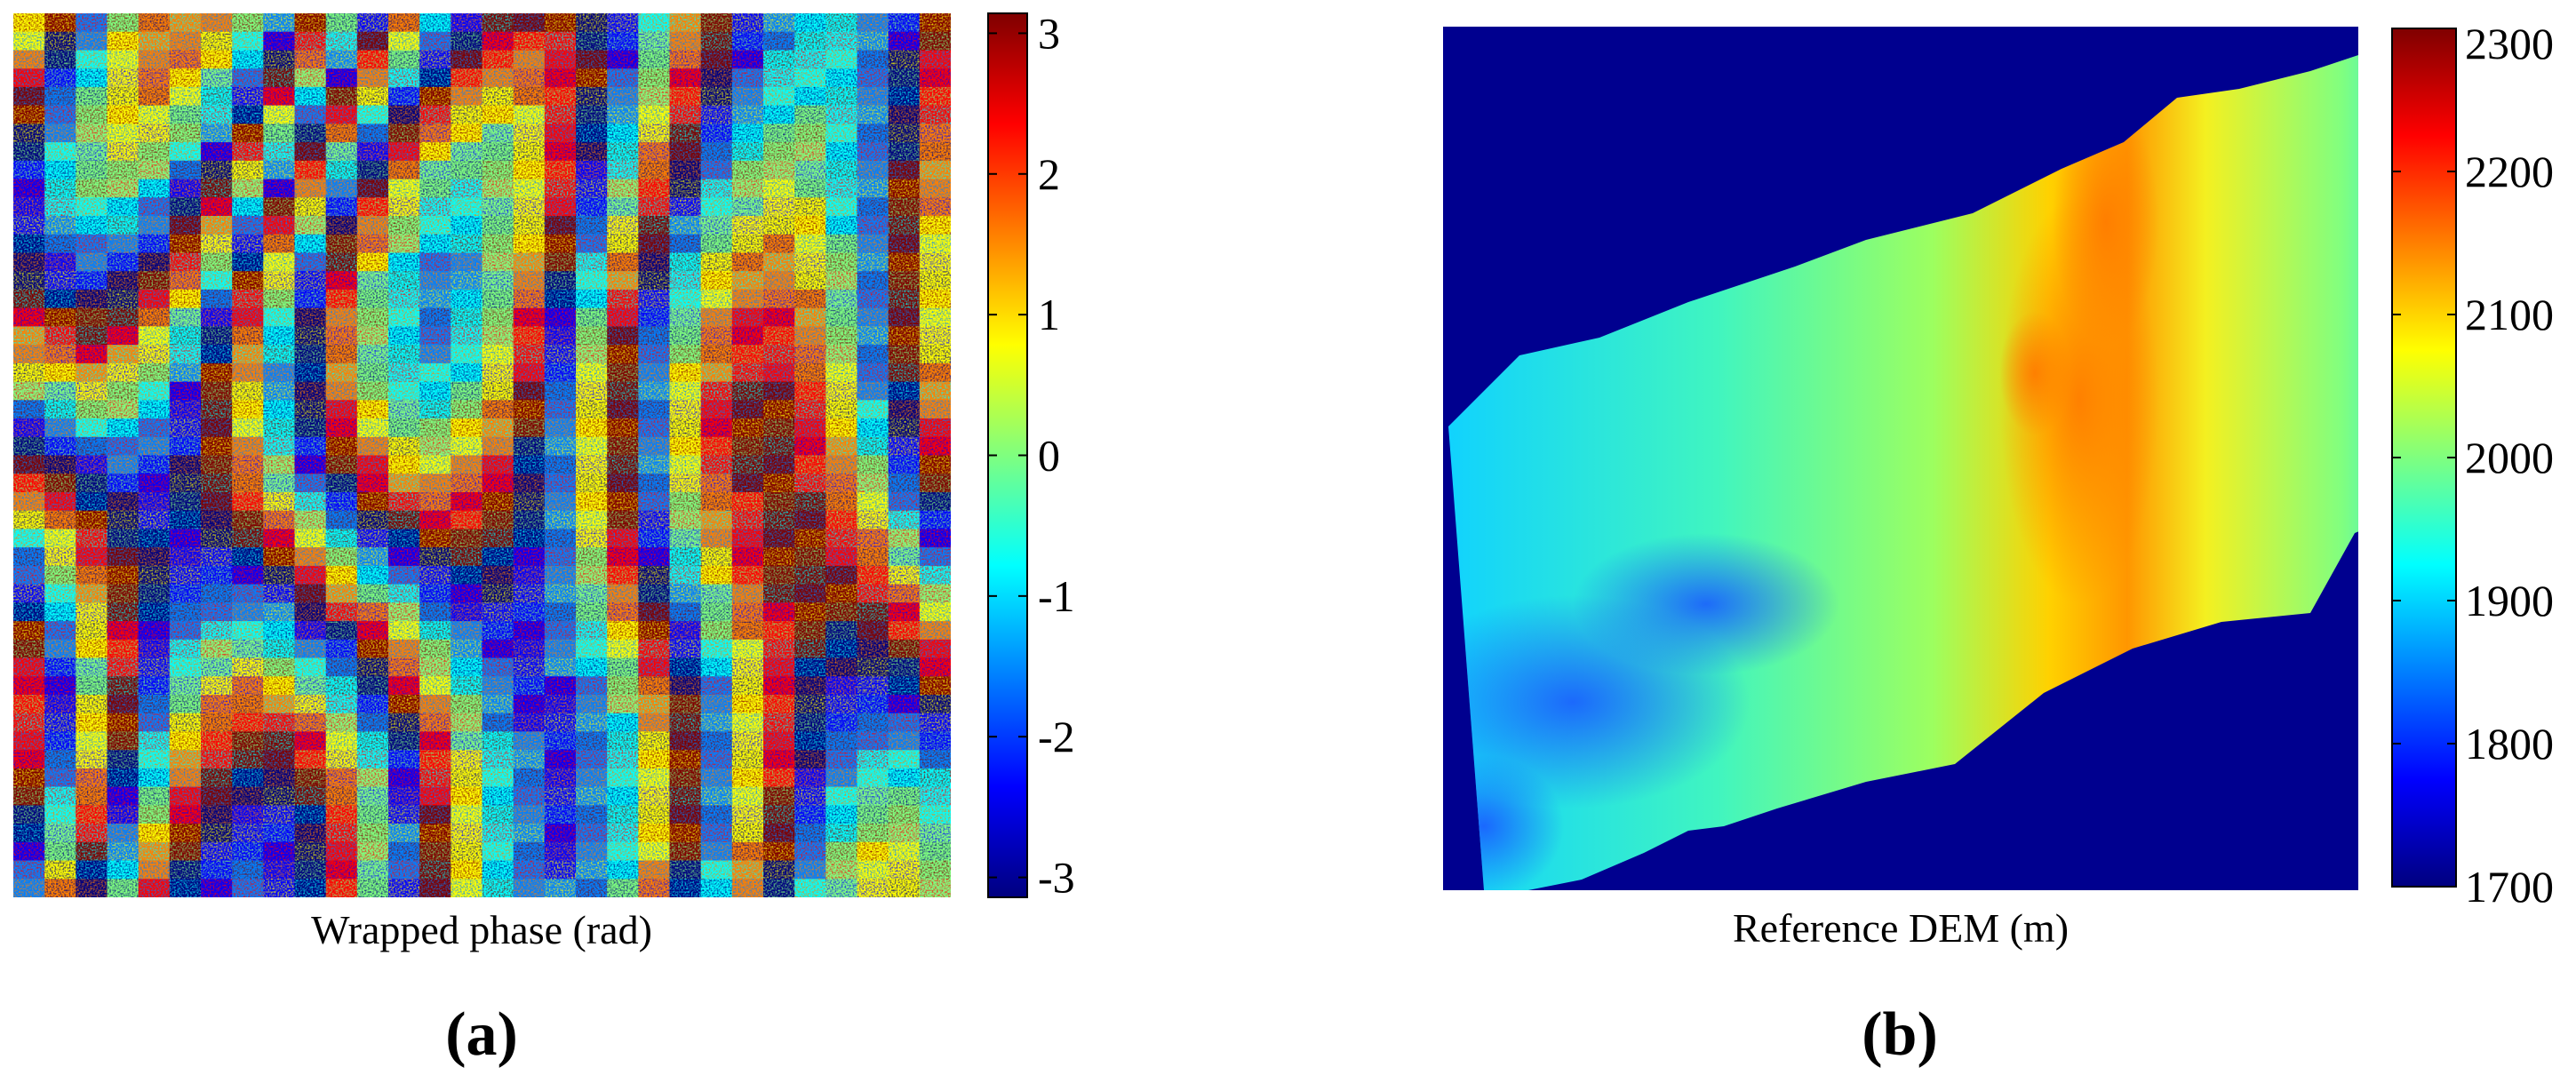 This screenshot has width=2576, height=1083. What do you see at coordinates (1031, 455) in the screenshot?
I see `colorbar-a-ticks: 3 2 1 0 -1 -2 -3` at bounding box center [1031, 455].